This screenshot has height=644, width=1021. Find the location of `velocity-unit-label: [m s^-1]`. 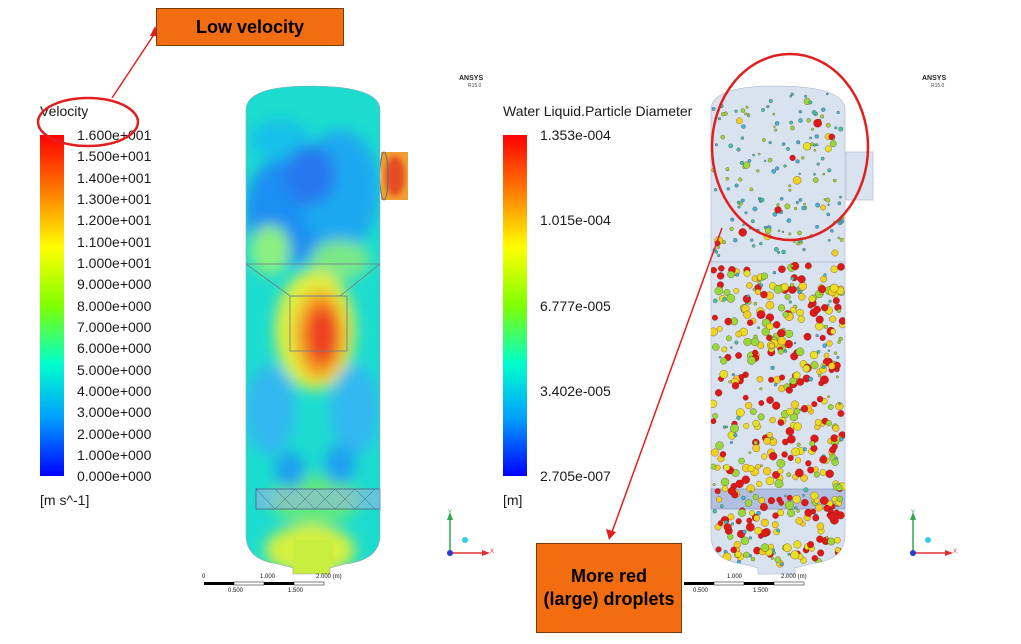

velocity-unit-label: [m s^-1] is located at coordinates (65, 500).